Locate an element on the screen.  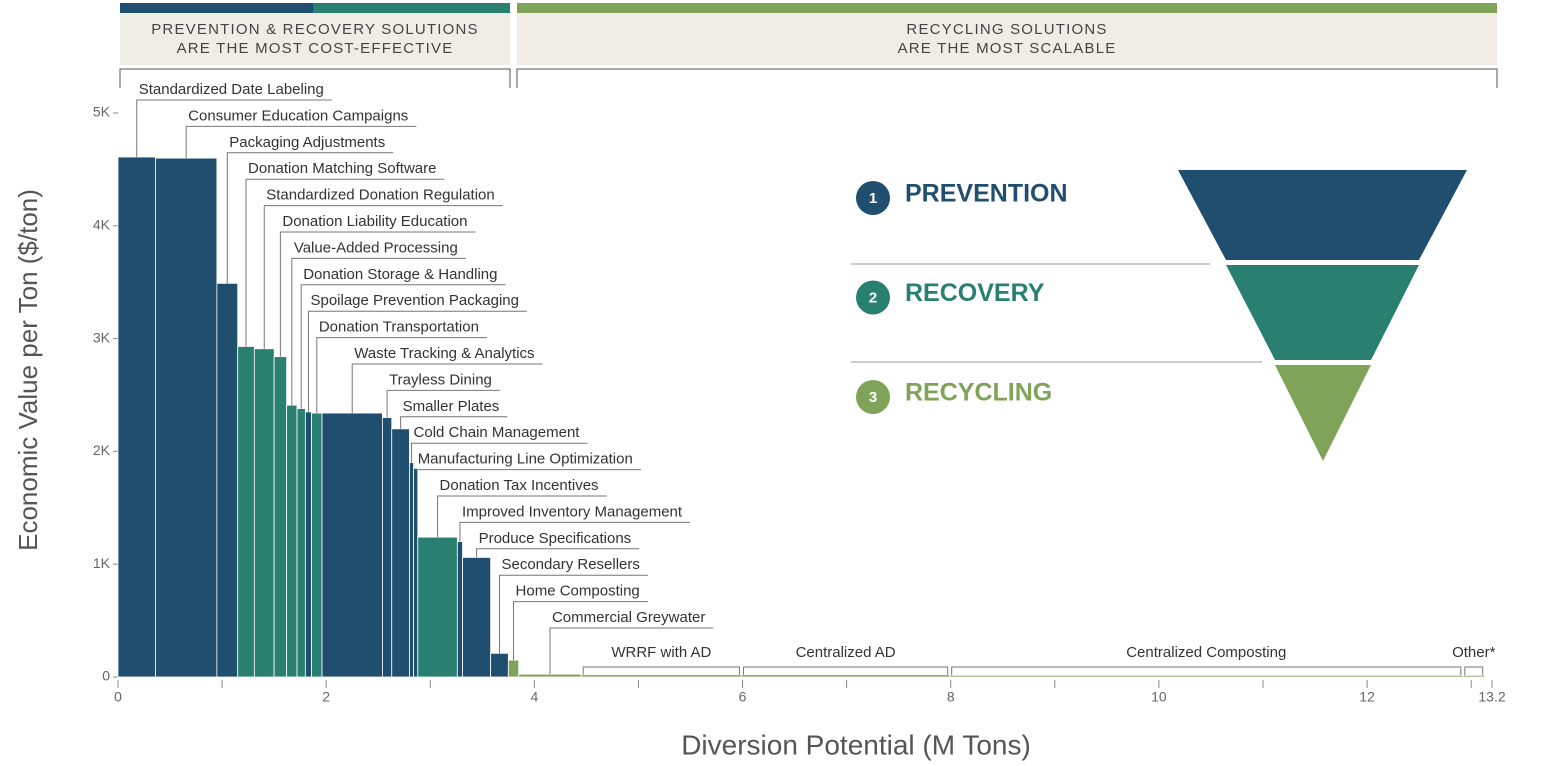
bar-label: Donation Storage & Handling is located at coordinates (400, 274).